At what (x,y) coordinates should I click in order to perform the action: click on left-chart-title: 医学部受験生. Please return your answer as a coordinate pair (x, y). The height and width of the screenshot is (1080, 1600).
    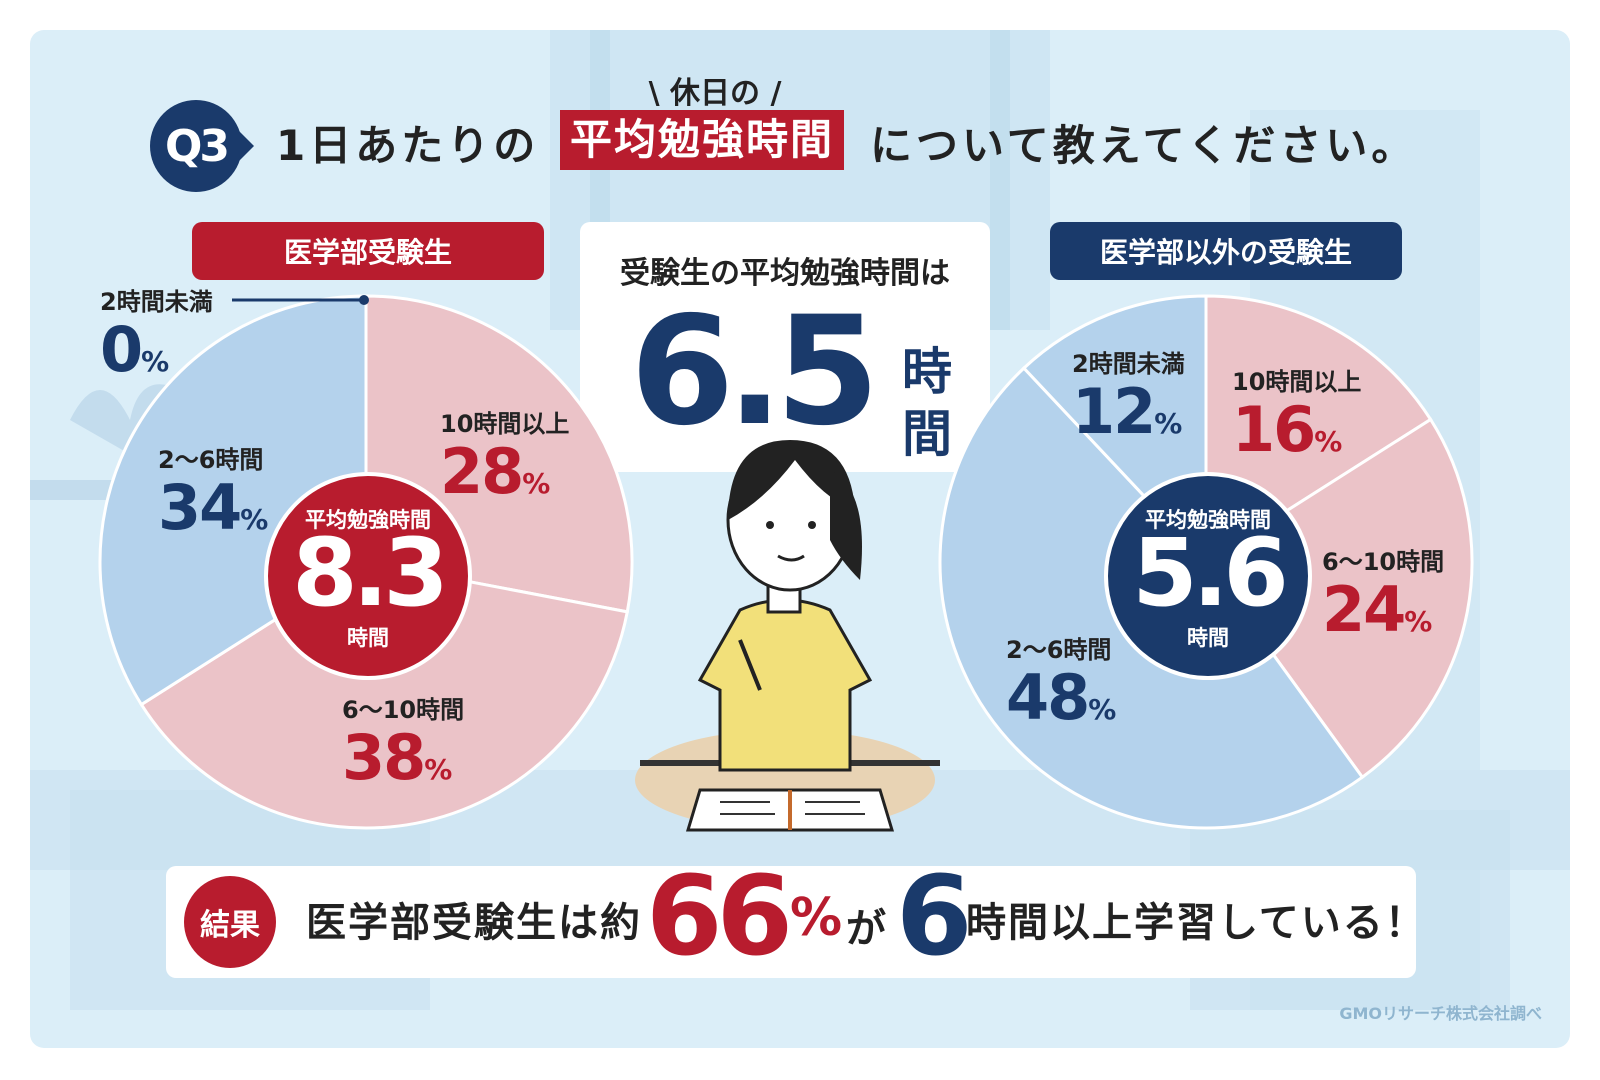
    Looking at the image, I should click on (368, 251).